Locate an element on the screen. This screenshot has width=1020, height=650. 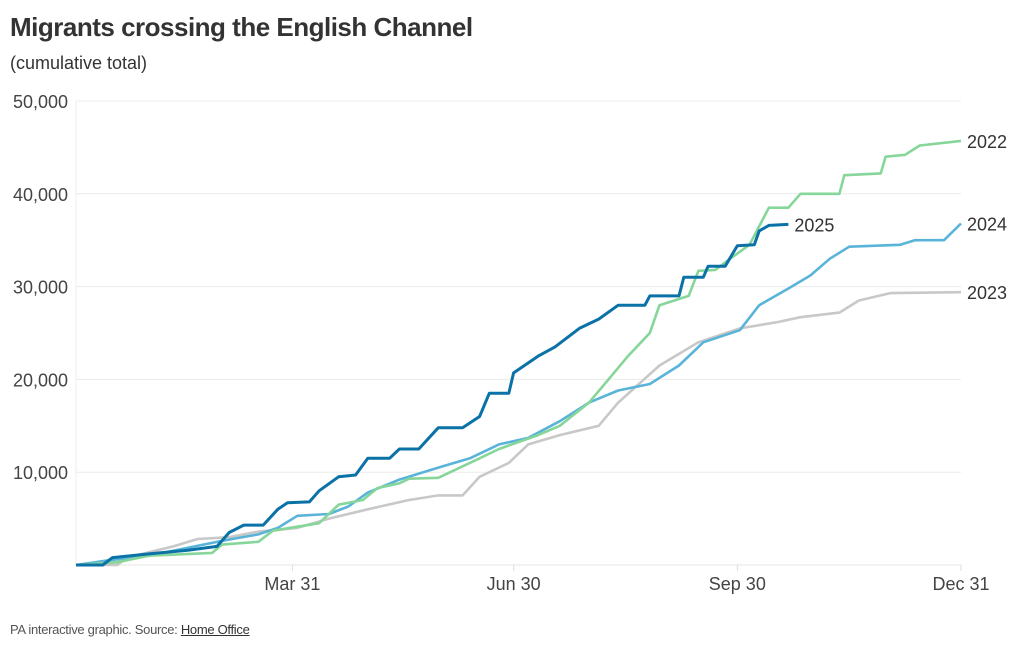
y-tick-label: 50,000 is located at coordinates (40, 102).